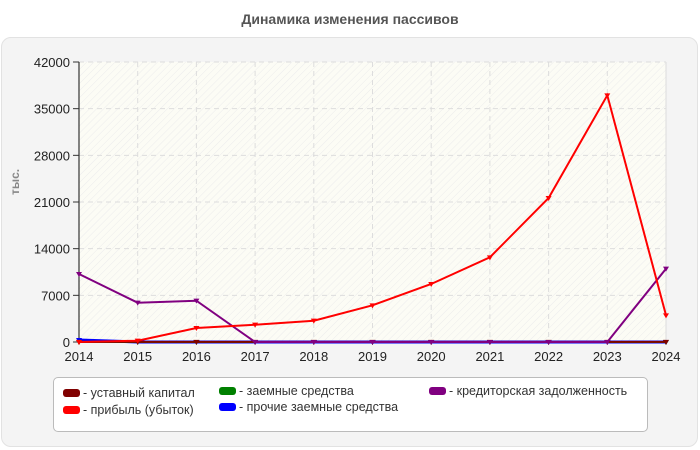 This screenshot has height=450, width=700. What do you see at coordinates (52, 249) in the screenshot?
I see `y-tick-label: 14000` at bounding box center [52, 249].